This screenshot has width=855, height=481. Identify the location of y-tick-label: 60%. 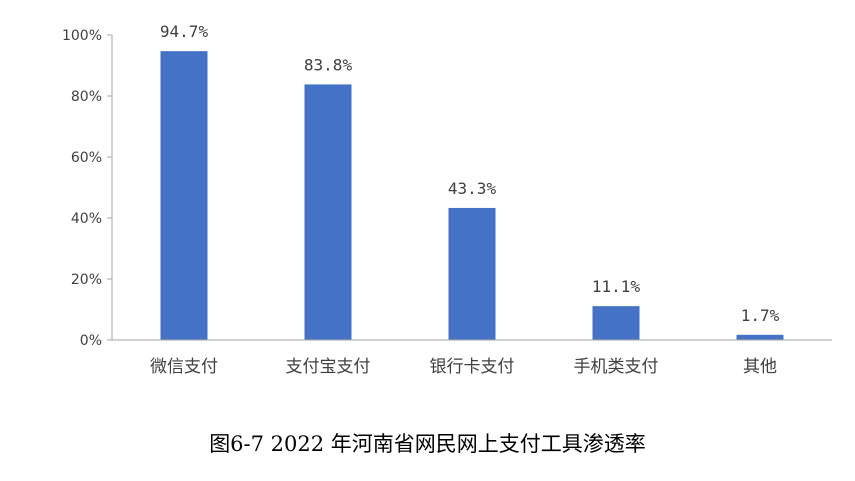
(86, 158).